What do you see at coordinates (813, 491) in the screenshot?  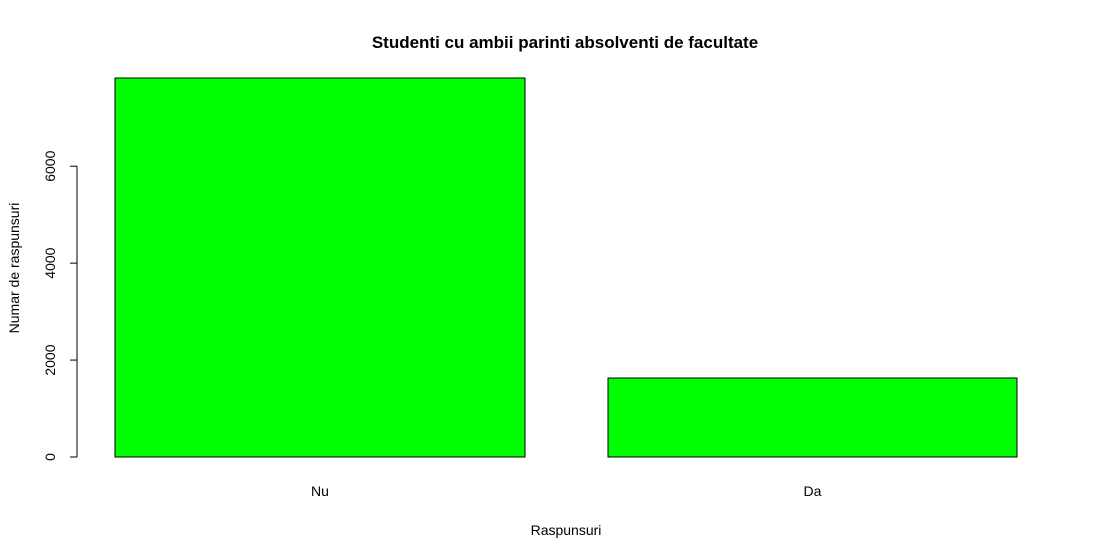 I see `x-tick-label-da: Da` at bounding box center [813, 491].